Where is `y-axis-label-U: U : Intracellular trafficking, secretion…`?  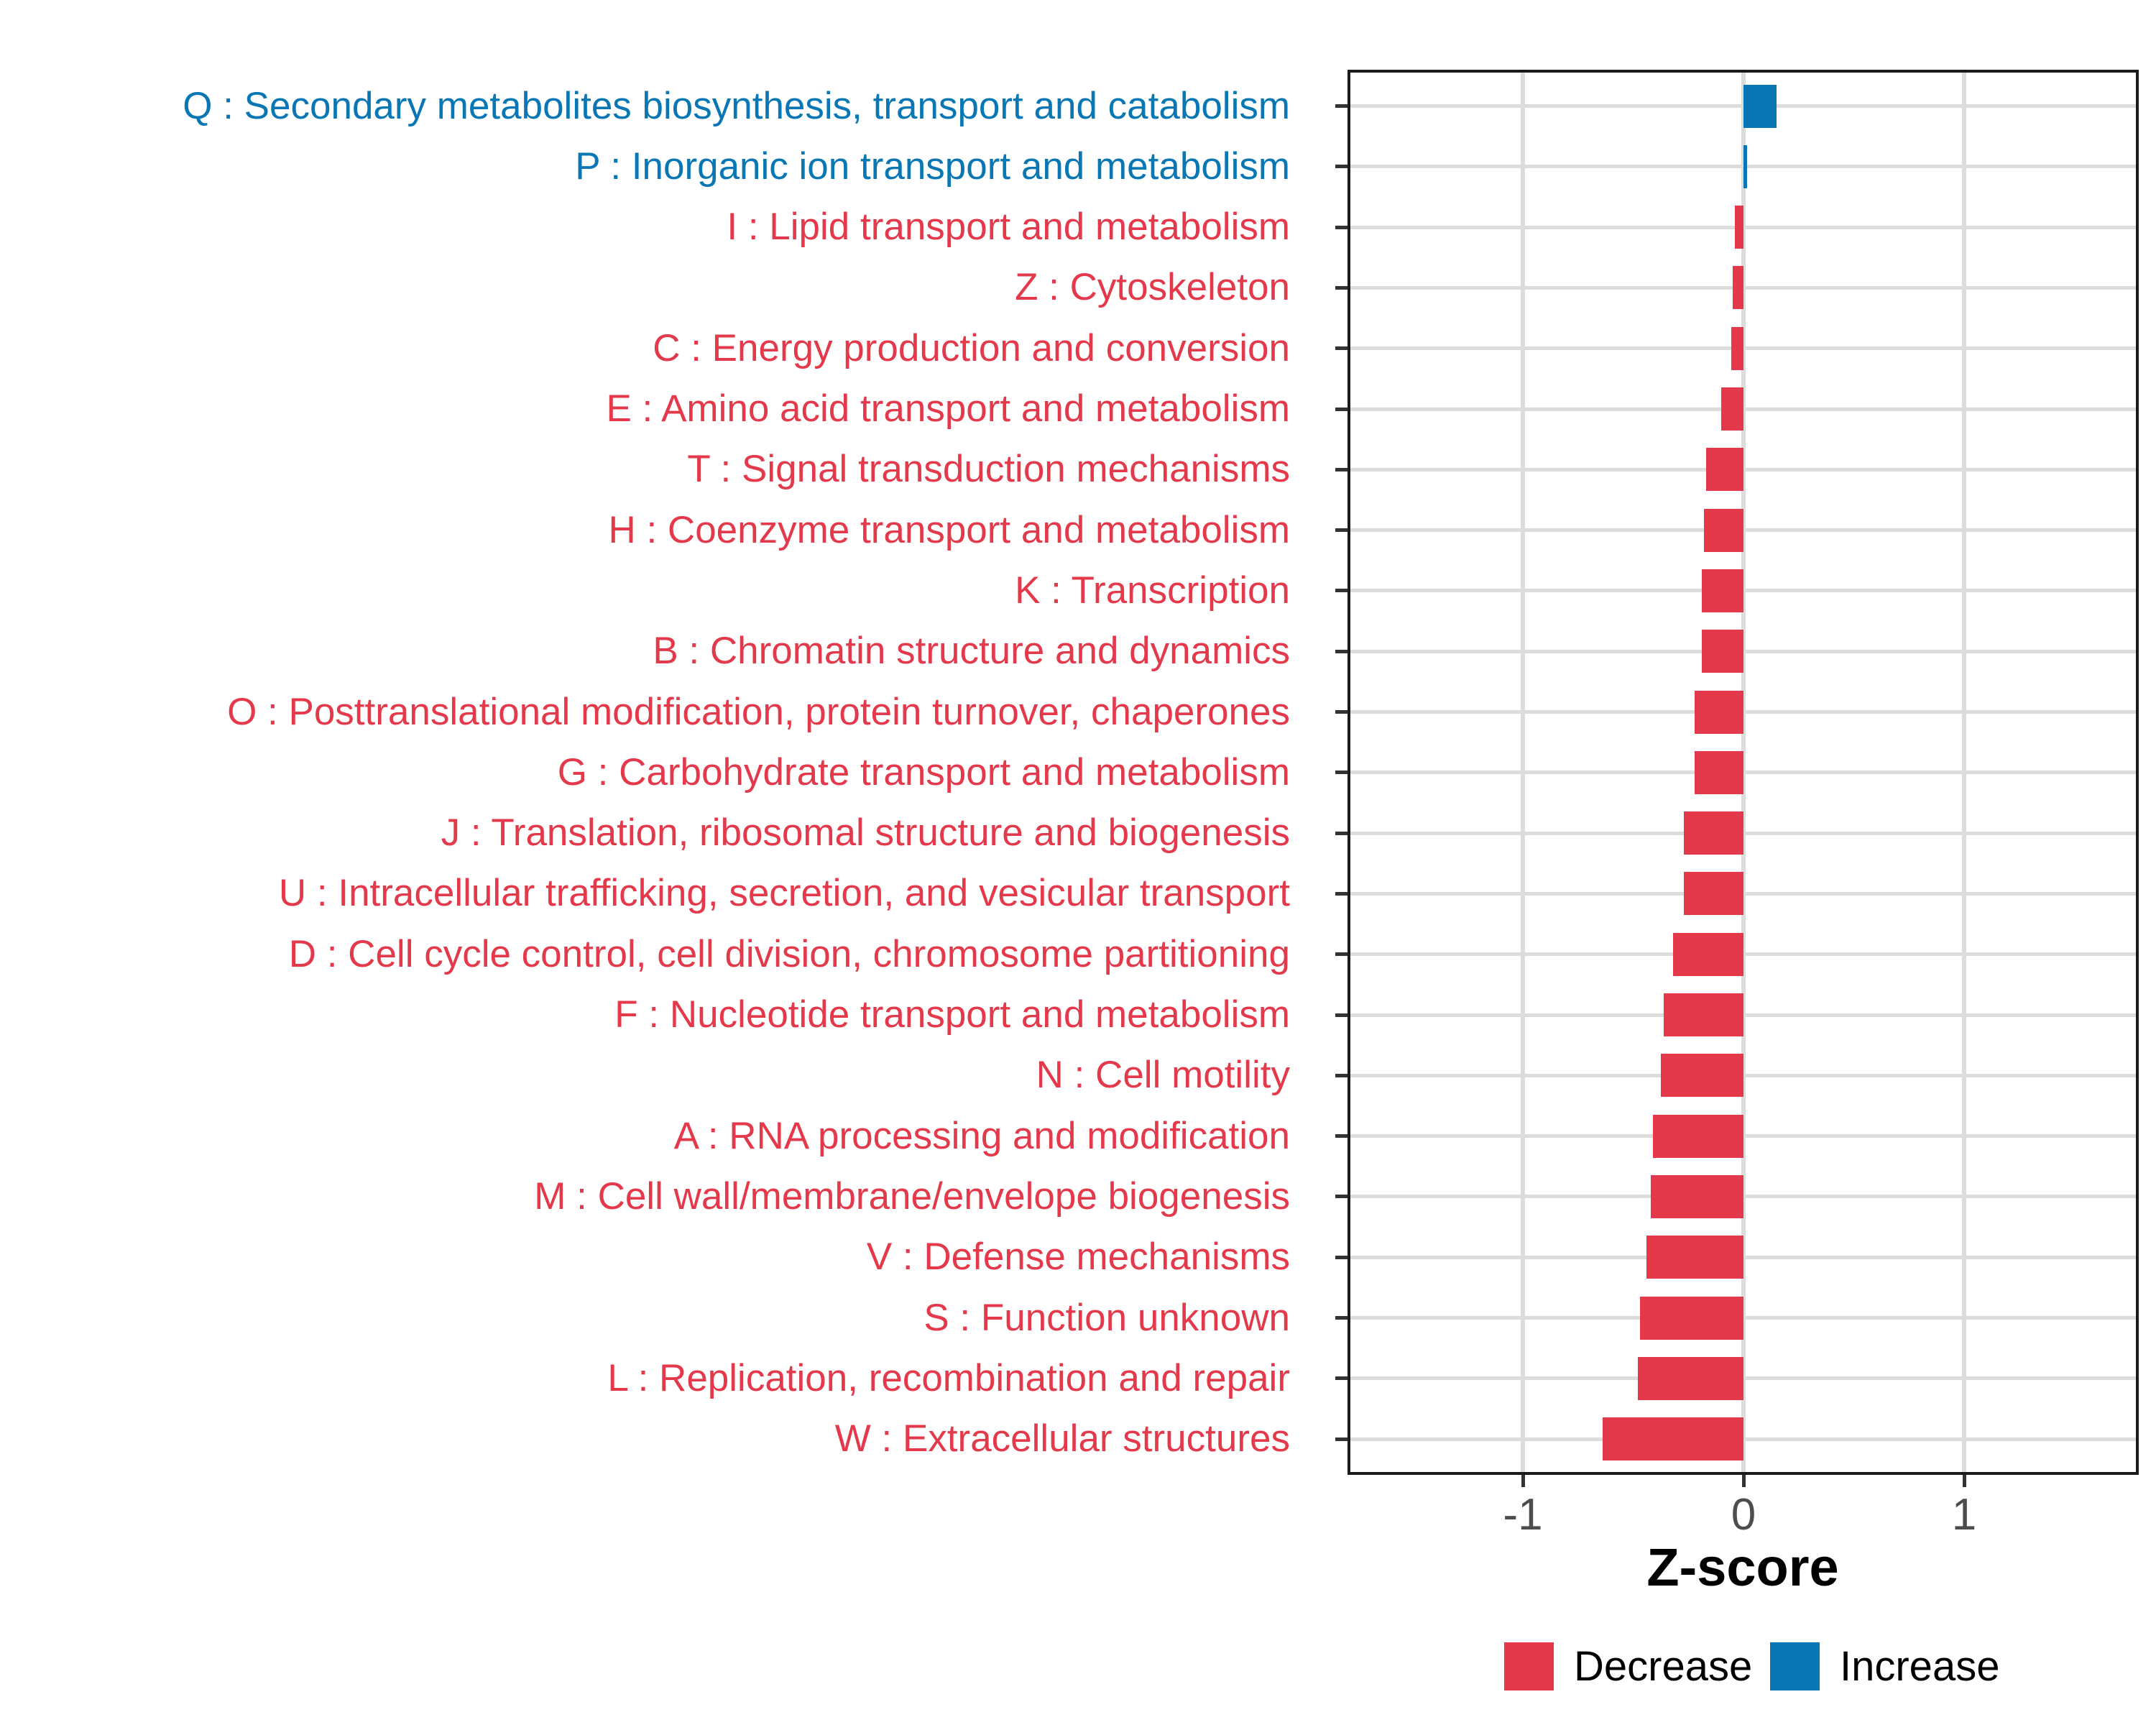 y-axis-label-U: U : Intracellular trafficking, secretion… is located at coordinates (784, 893).